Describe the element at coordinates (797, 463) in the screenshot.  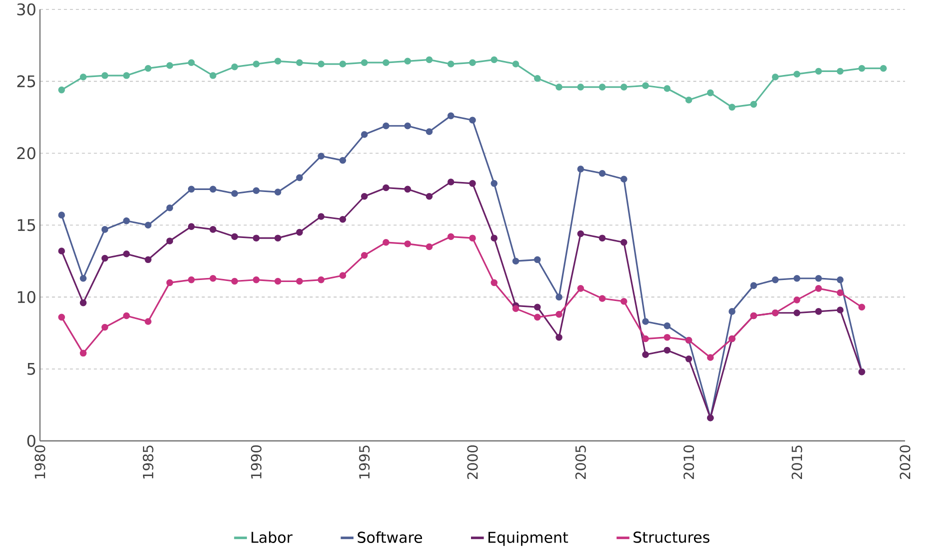
I see `x-tick-label: 2015` at that location.